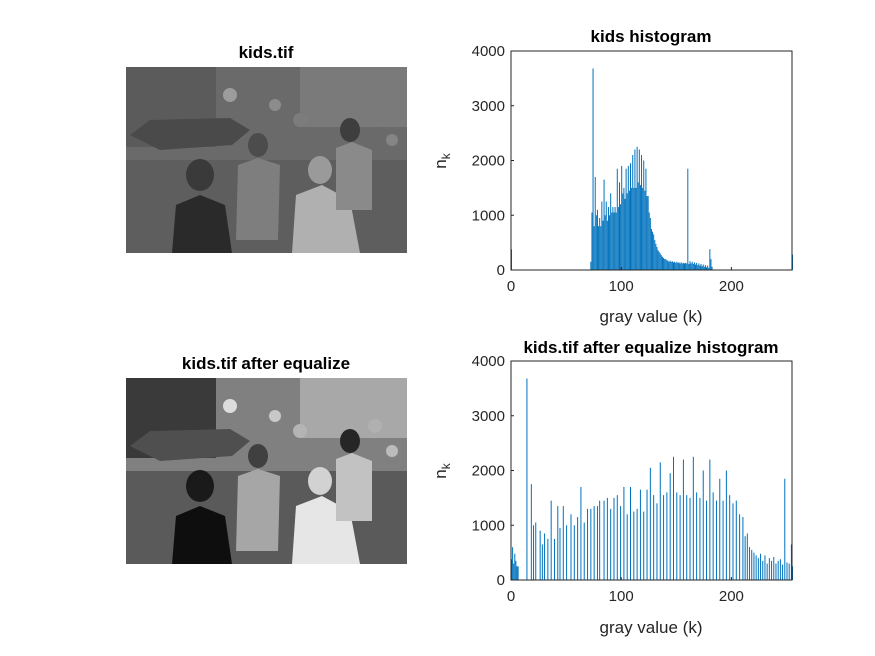 This screenshot has width=875, height=656. I want to click on original-image, so click(266, 160).